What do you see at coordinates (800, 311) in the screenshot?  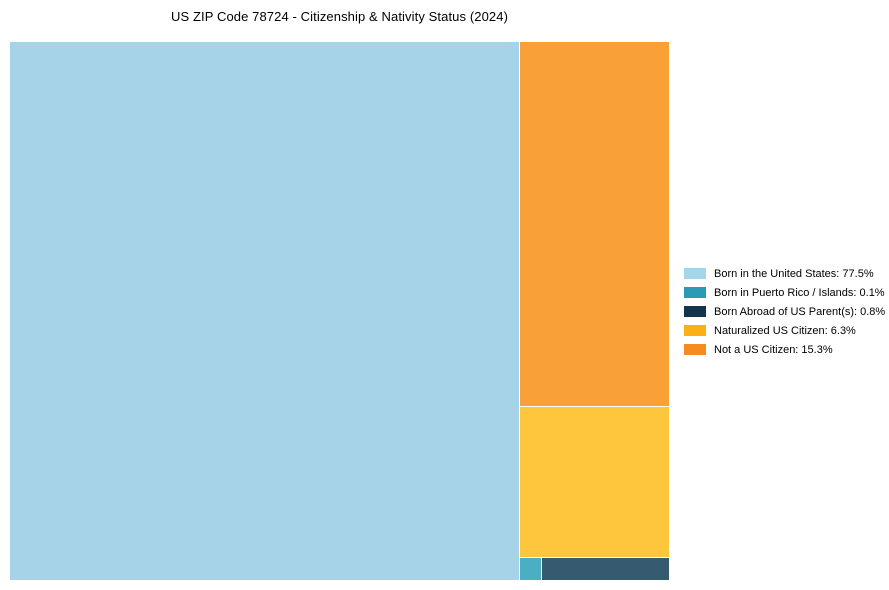 I see `legend-label: Born Abroad of US Parent(s): 0.8%` at bounding box center [800, 311].